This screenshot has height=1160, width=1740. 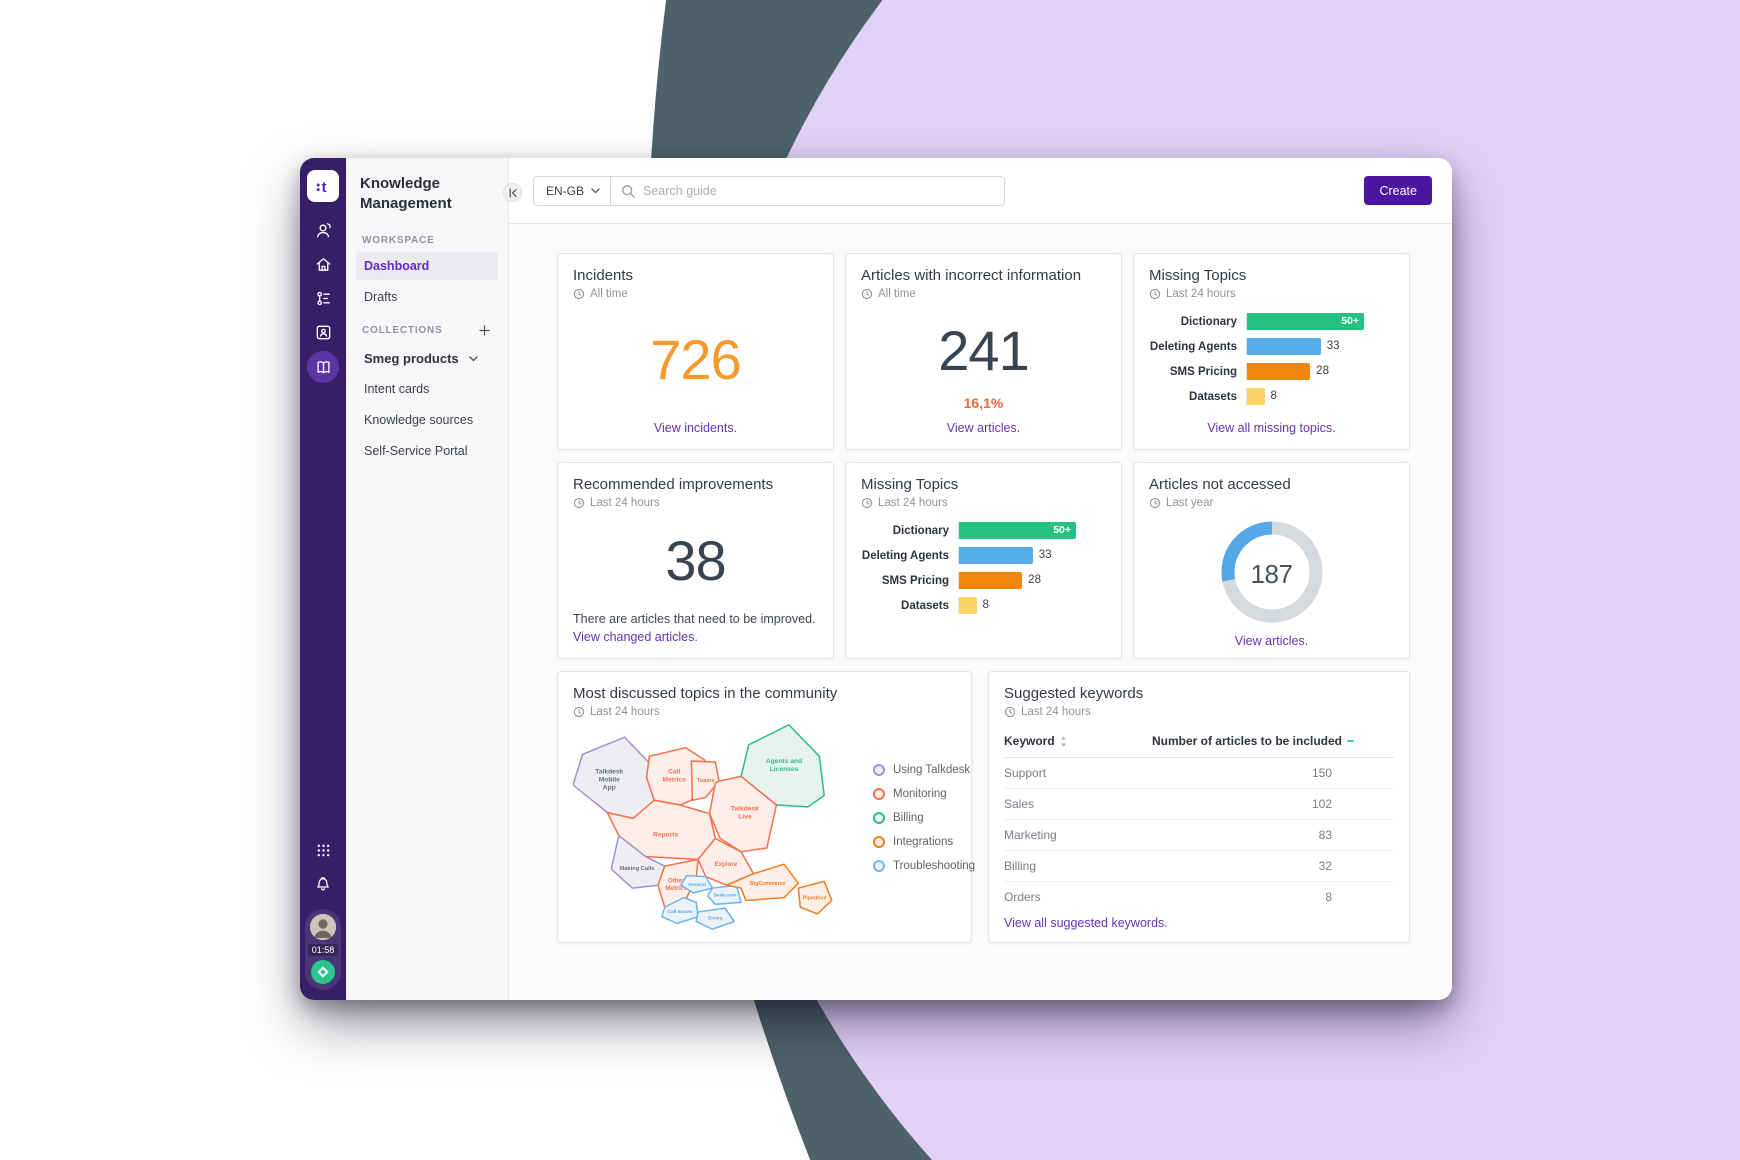 What do you see at coordinates (924, 866) in the screenshot?
I see `legend-item-troubleshooting: Troubleshooting` at bounding box center [924, 866].